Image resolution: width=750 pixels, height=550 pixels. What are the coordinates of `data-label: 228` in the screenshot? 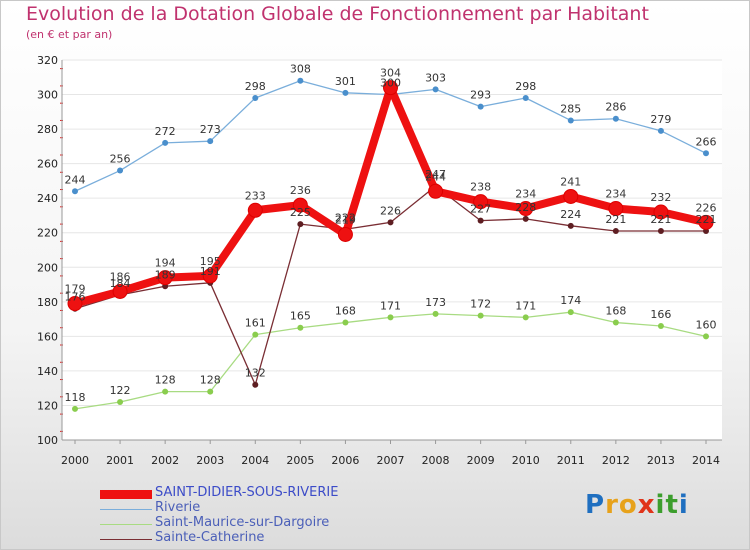 It's located at (525, 207).